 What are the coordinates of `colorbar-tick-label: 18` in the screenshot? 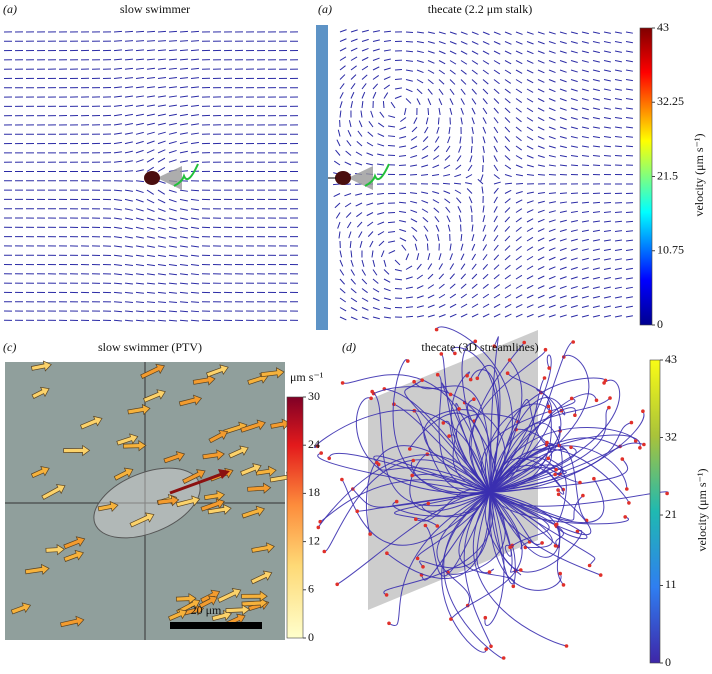 It's located at (314, 492).